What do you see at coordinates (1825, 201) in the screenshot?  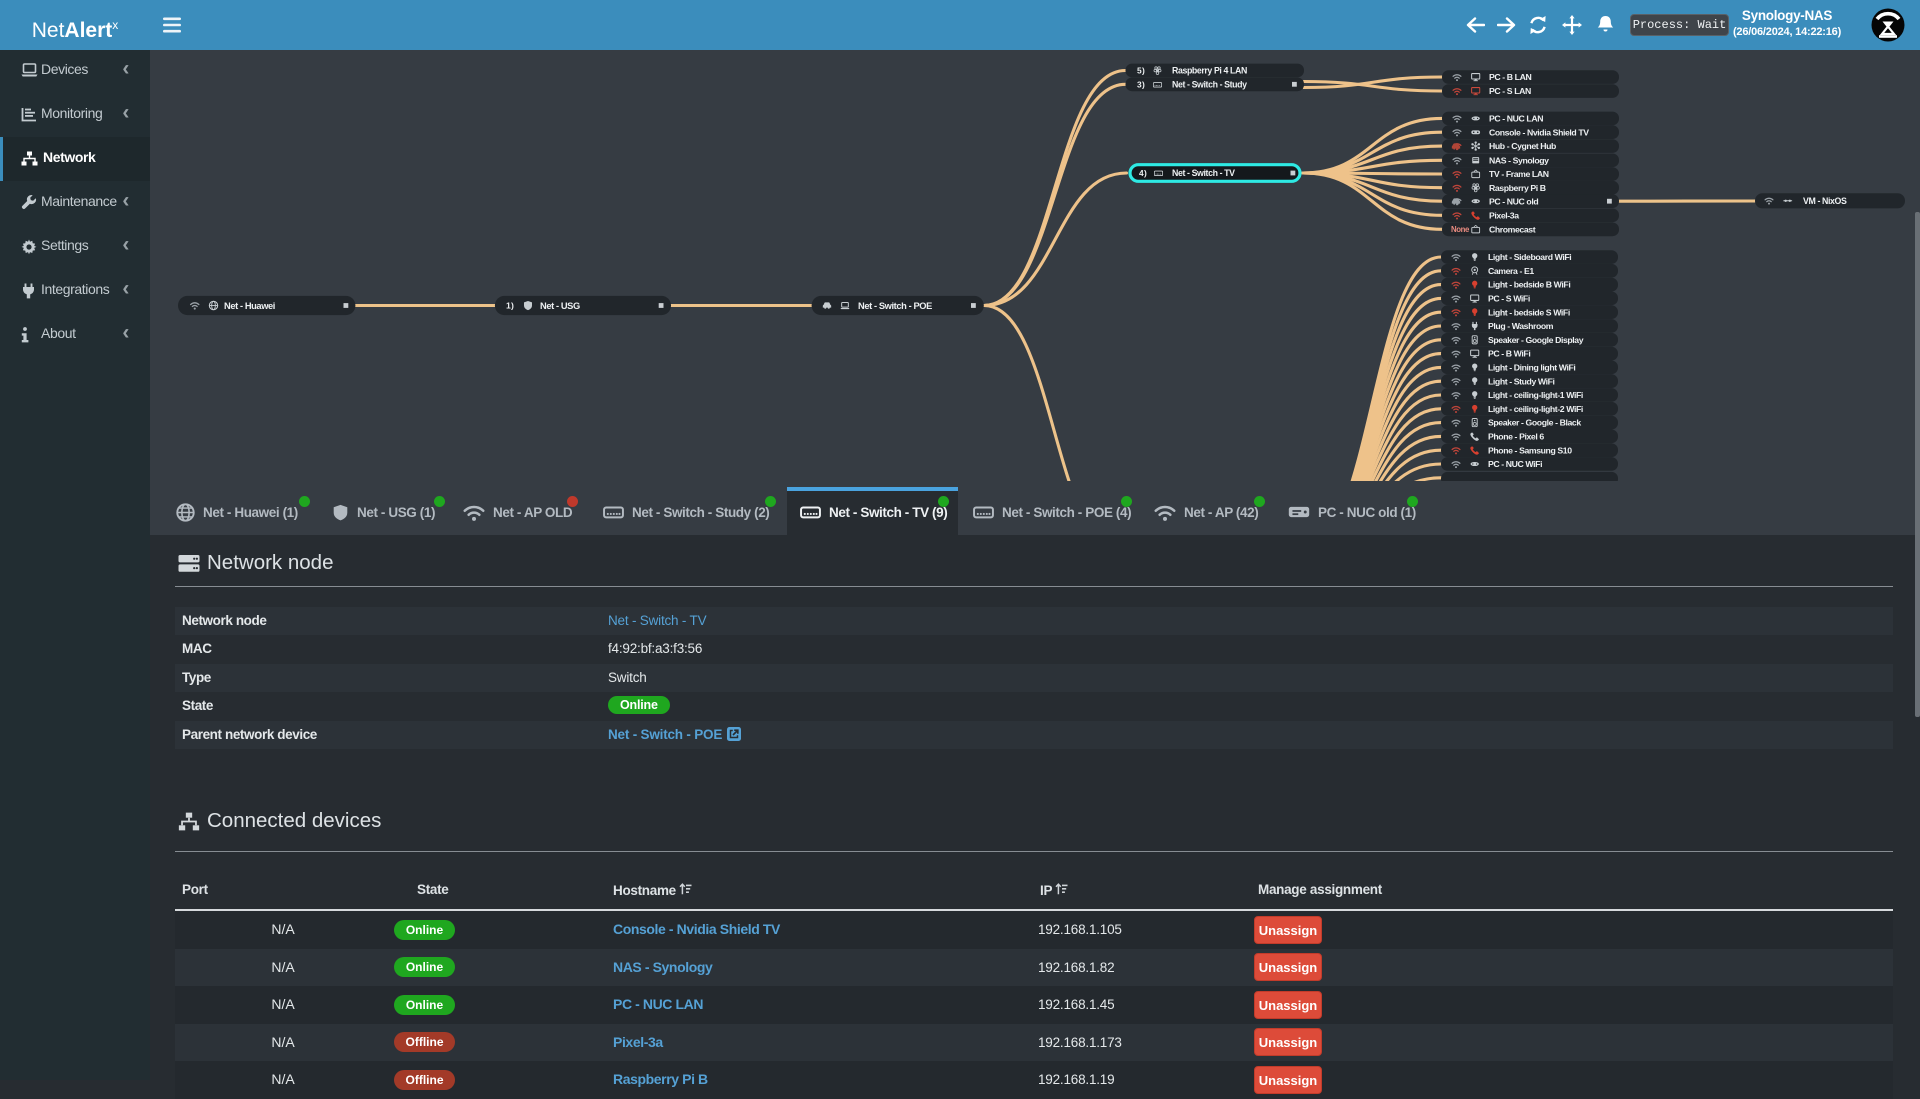 I see `svg-text: VM - NixOS` at bounding box center [1825, 201].